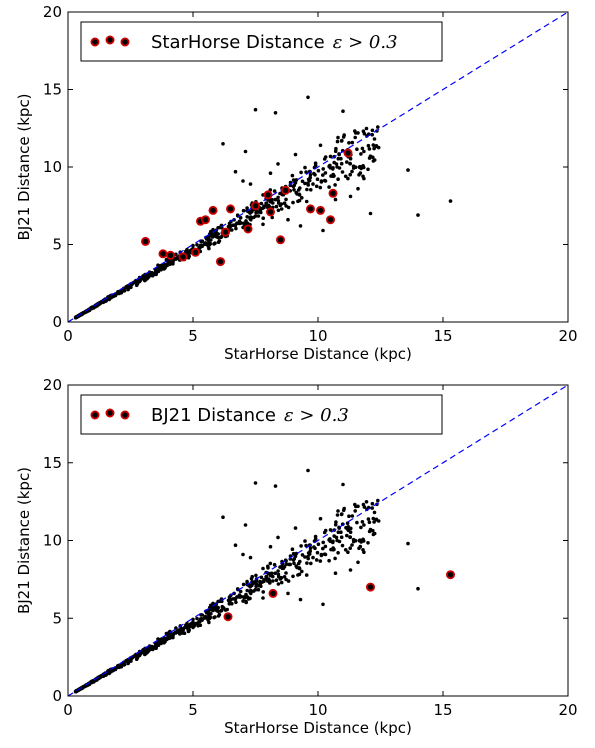 The image size is (595, 748). I want to click on legend-label: StarHorse Distance, so click(238, 42).